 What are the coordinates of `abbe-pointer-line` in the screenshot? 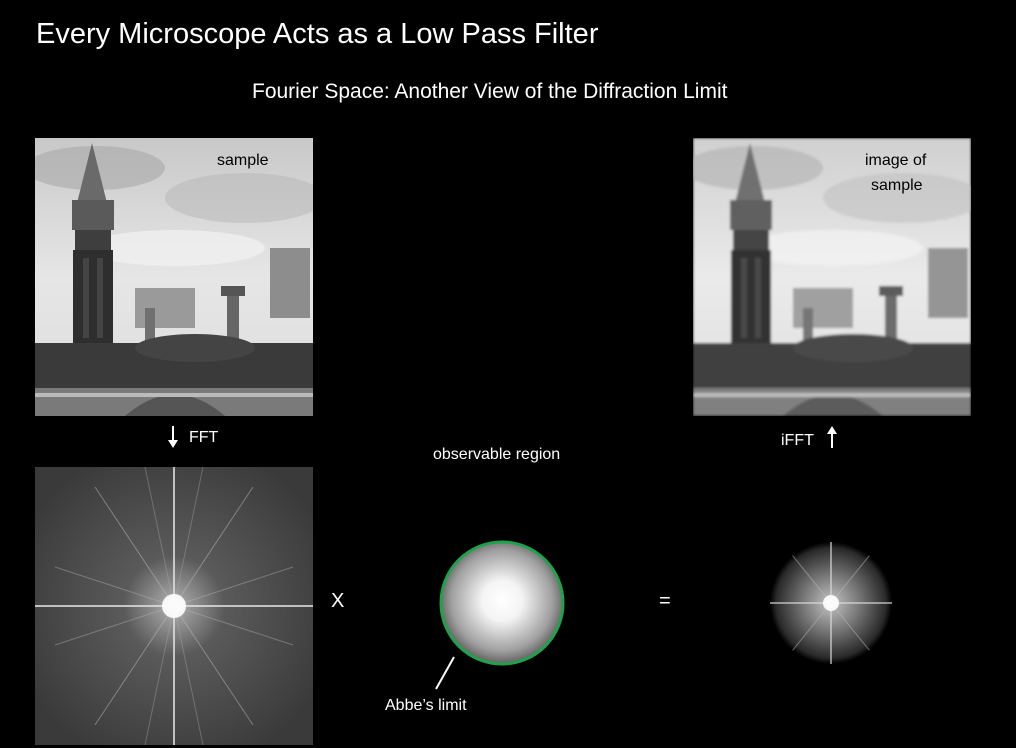 It's located at (447, 675).